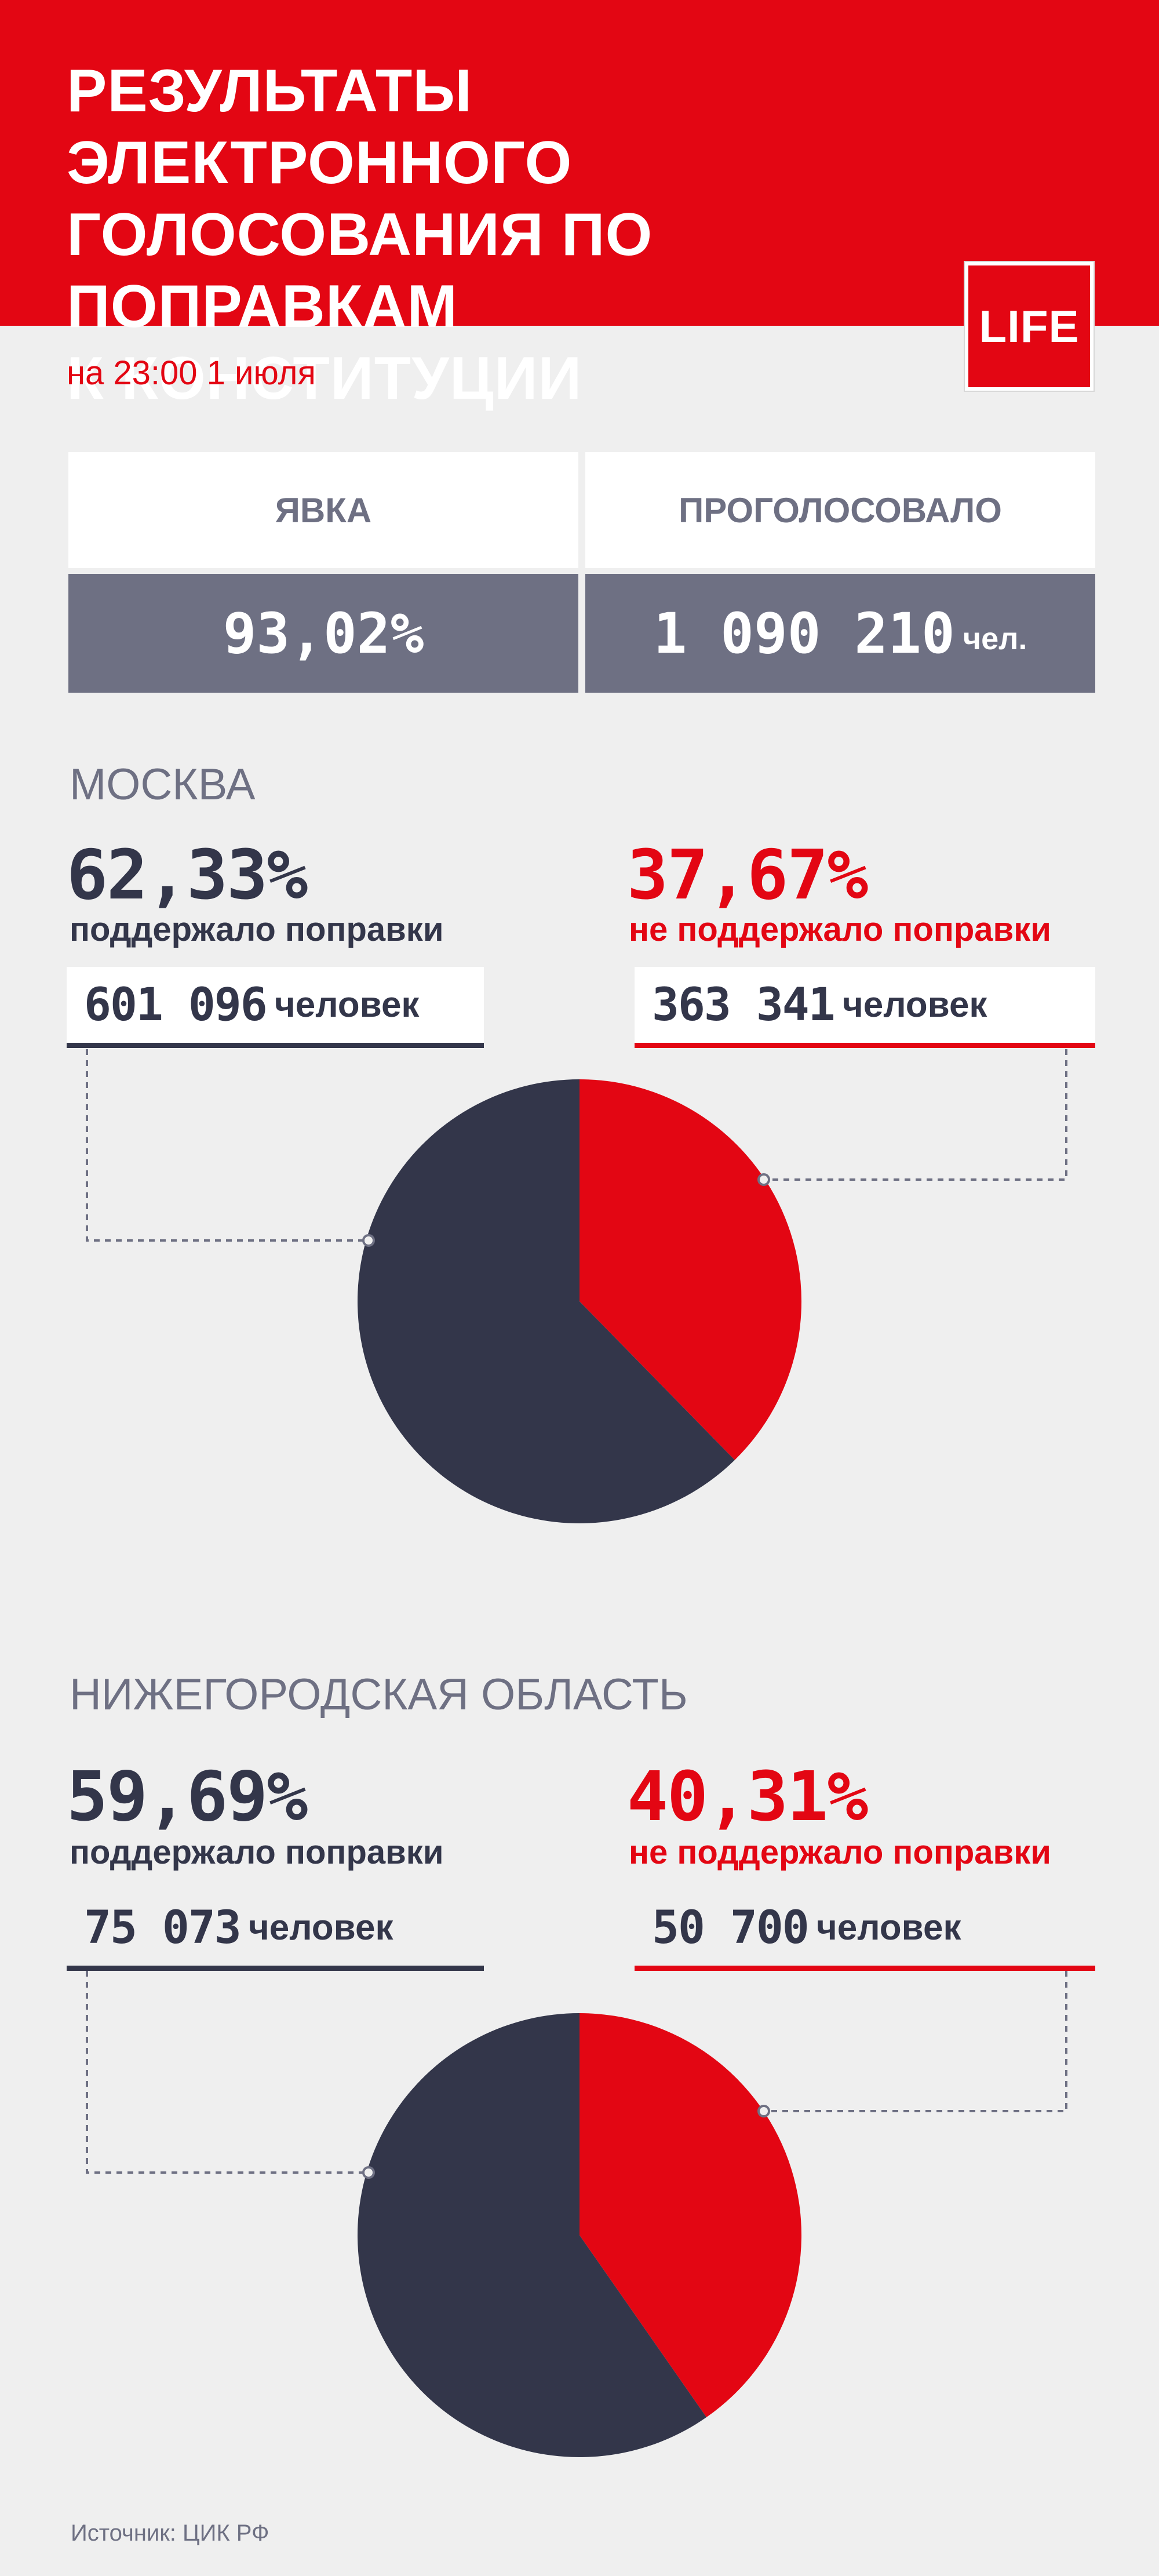 This screenshot has width=1159, height=2576. What do you see at coordinates (176, 1004) in the screenshot?
I see `support-count: 601 096` at bounding box center [176, 1004].